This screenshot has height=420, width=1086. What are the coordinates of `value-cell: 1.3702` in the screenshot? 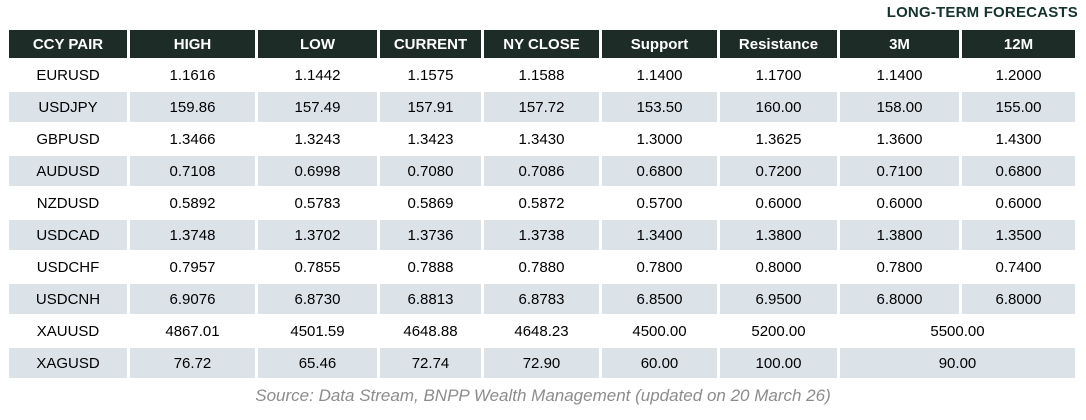 It's located at (317, 235).